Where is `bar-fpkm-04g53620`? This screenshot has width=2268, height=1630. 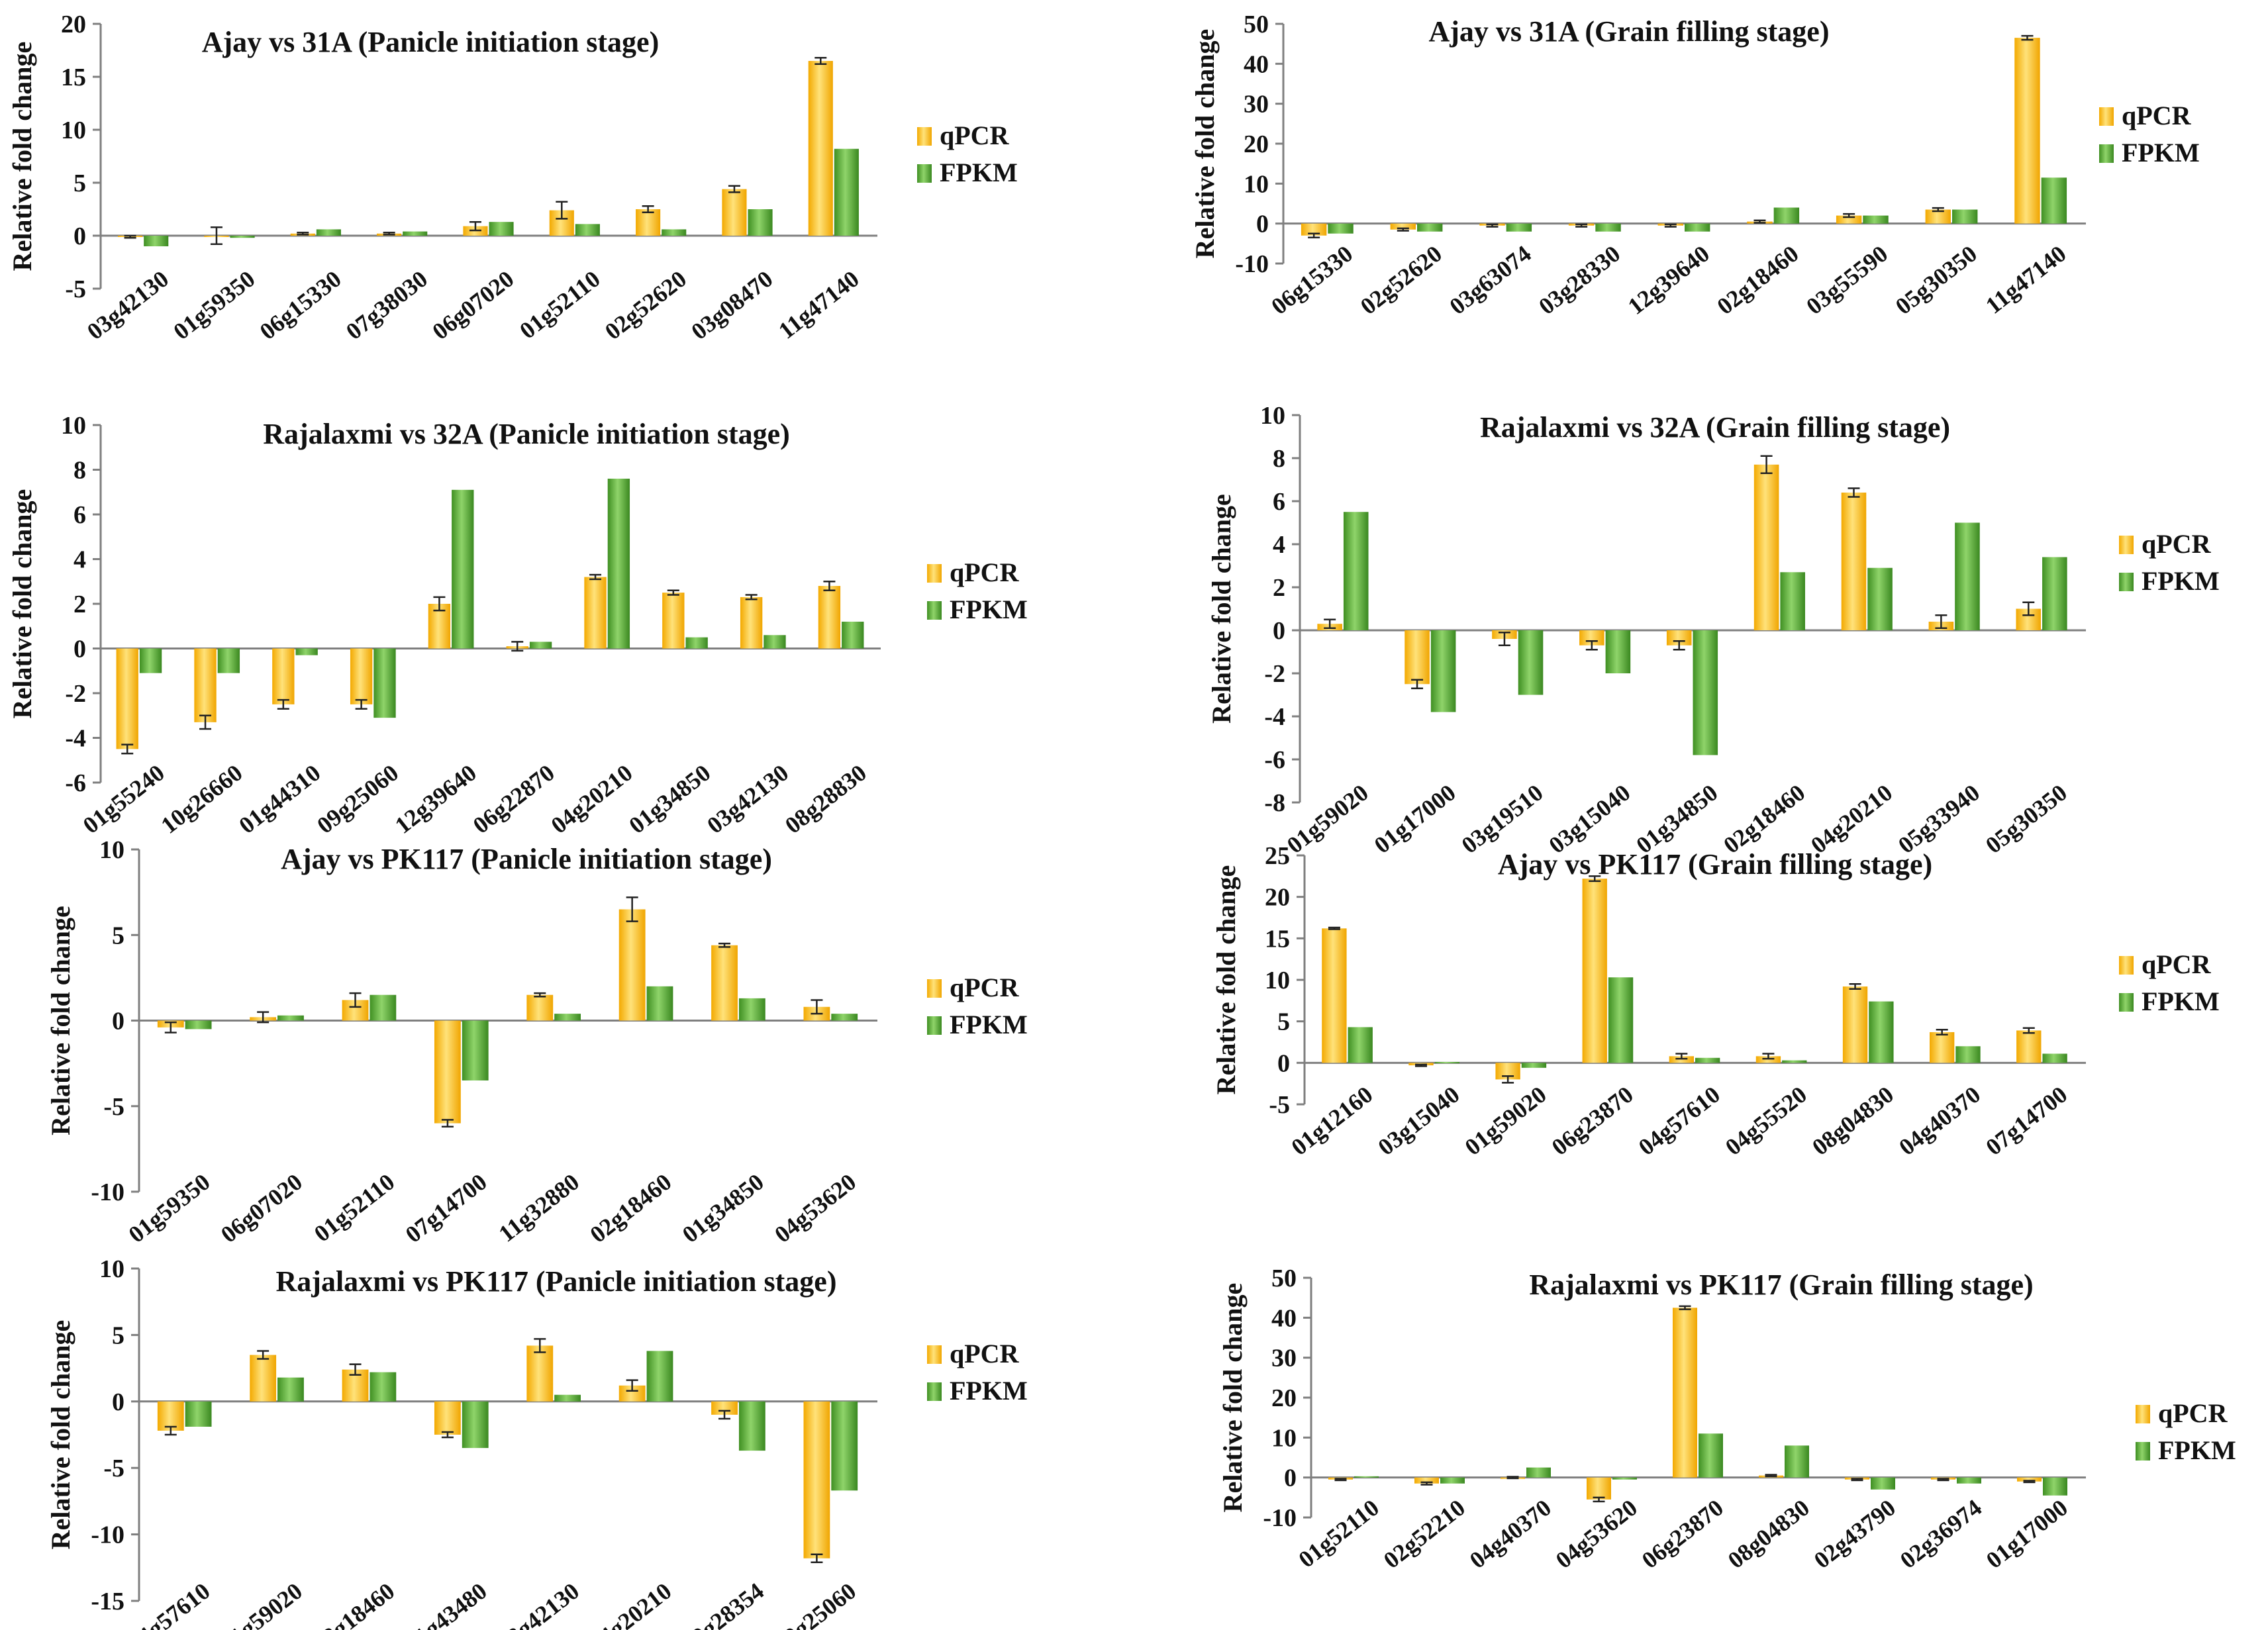
bar-fpkm-04g53620 is located at coordinates (1624, 1478).